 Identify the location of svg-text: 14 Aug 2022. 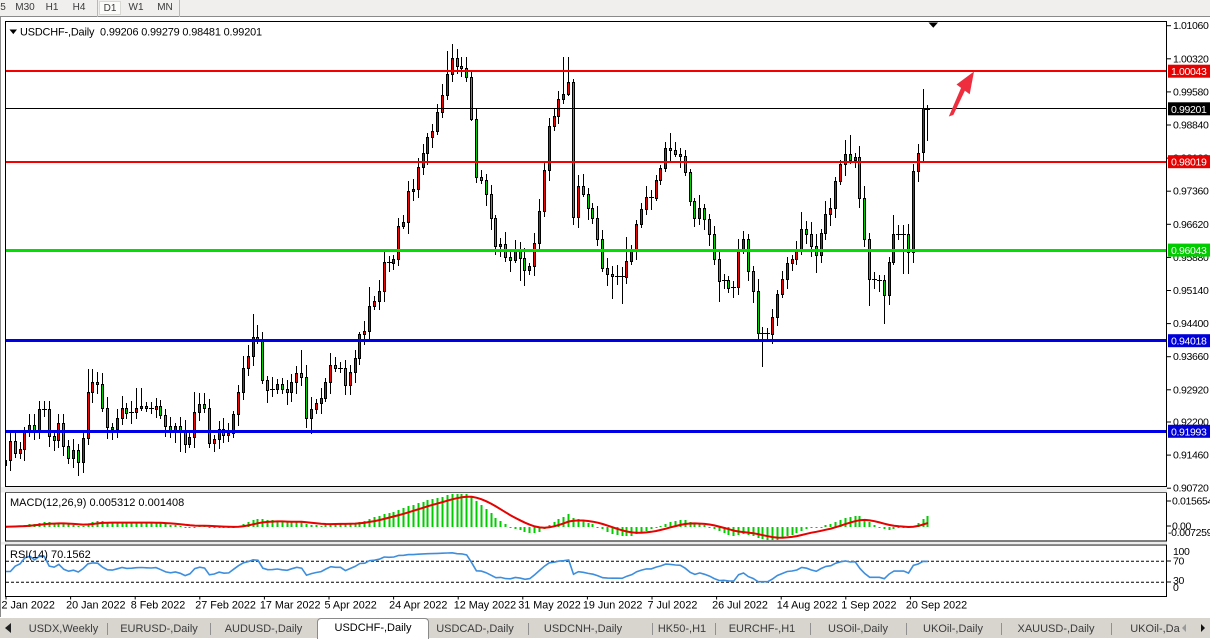
(807, 606).